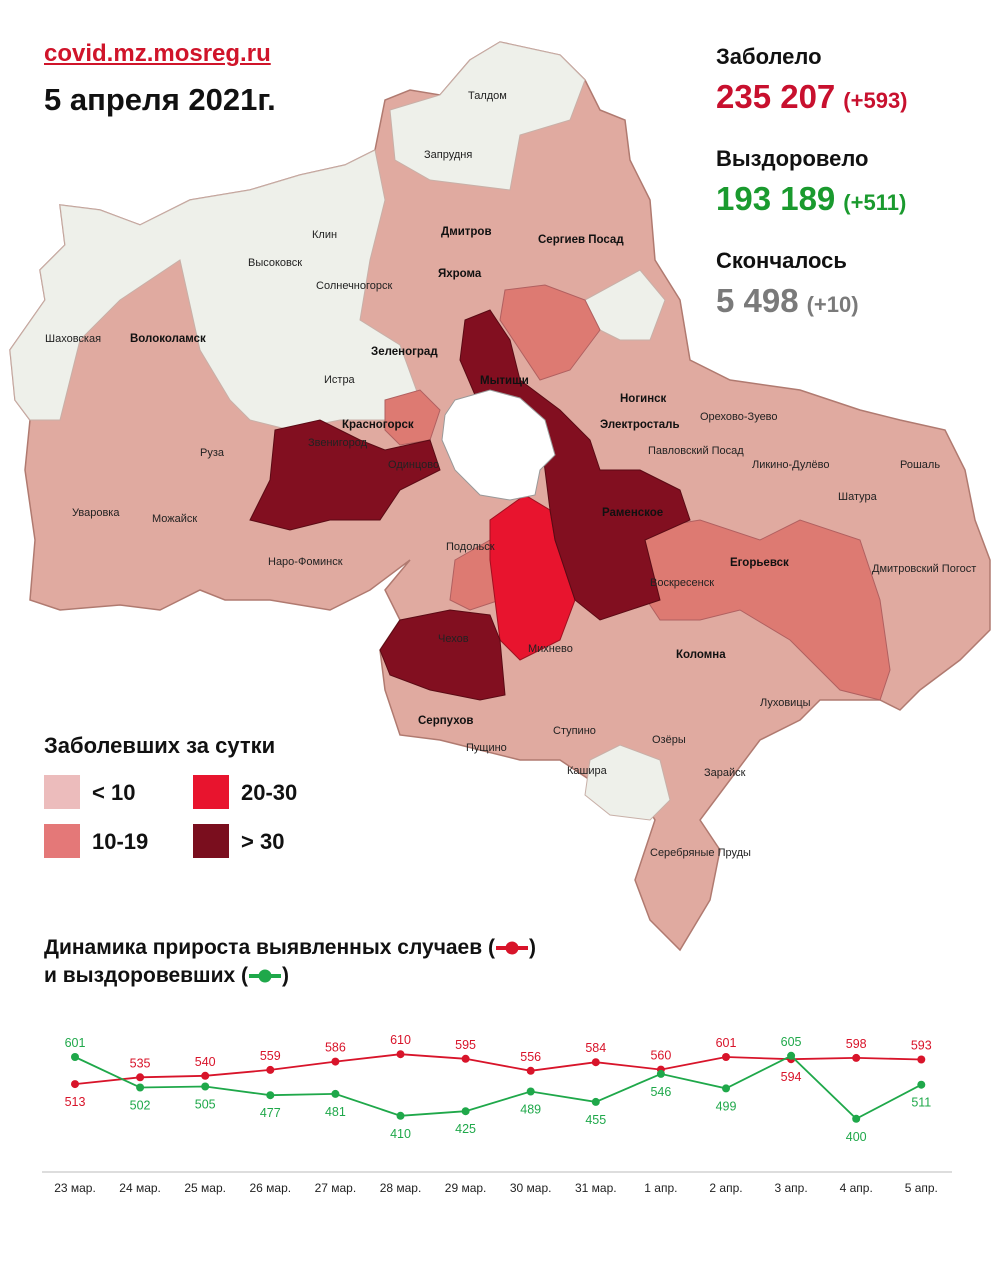 The width and height of the screenshot is (994, 1280). What do you see at coordinates (324, 235) in the screenshot?
I see `town-label: Клин` at bounding box center [324, 235].